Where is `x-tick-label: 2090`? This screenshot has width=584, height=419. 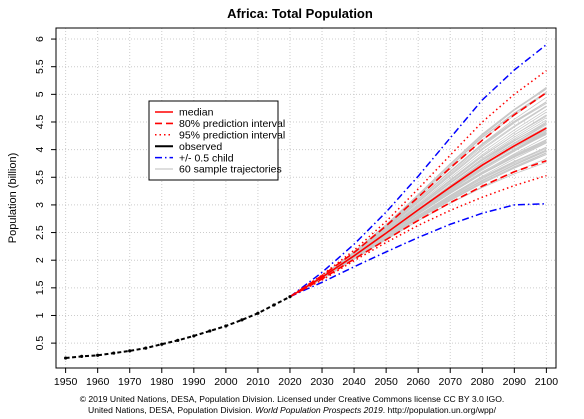
x-tick-label: 2090 is located at coordinates (515, 382).